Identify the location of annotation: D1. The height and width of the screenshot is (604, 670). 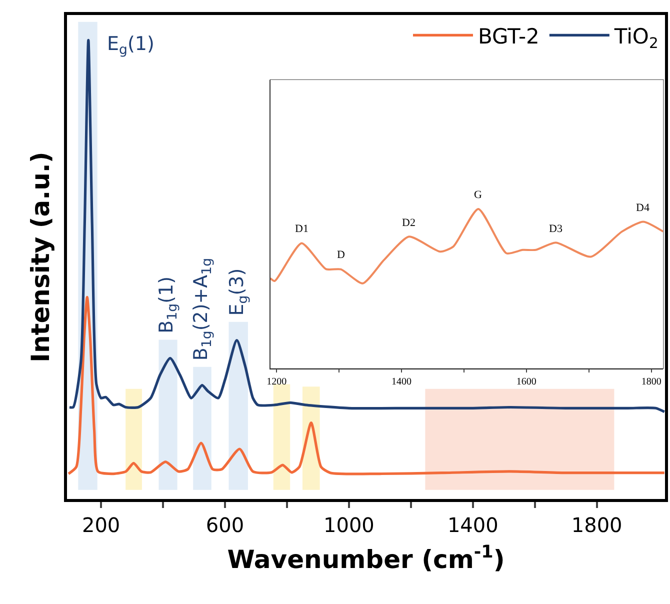
(301, 229).